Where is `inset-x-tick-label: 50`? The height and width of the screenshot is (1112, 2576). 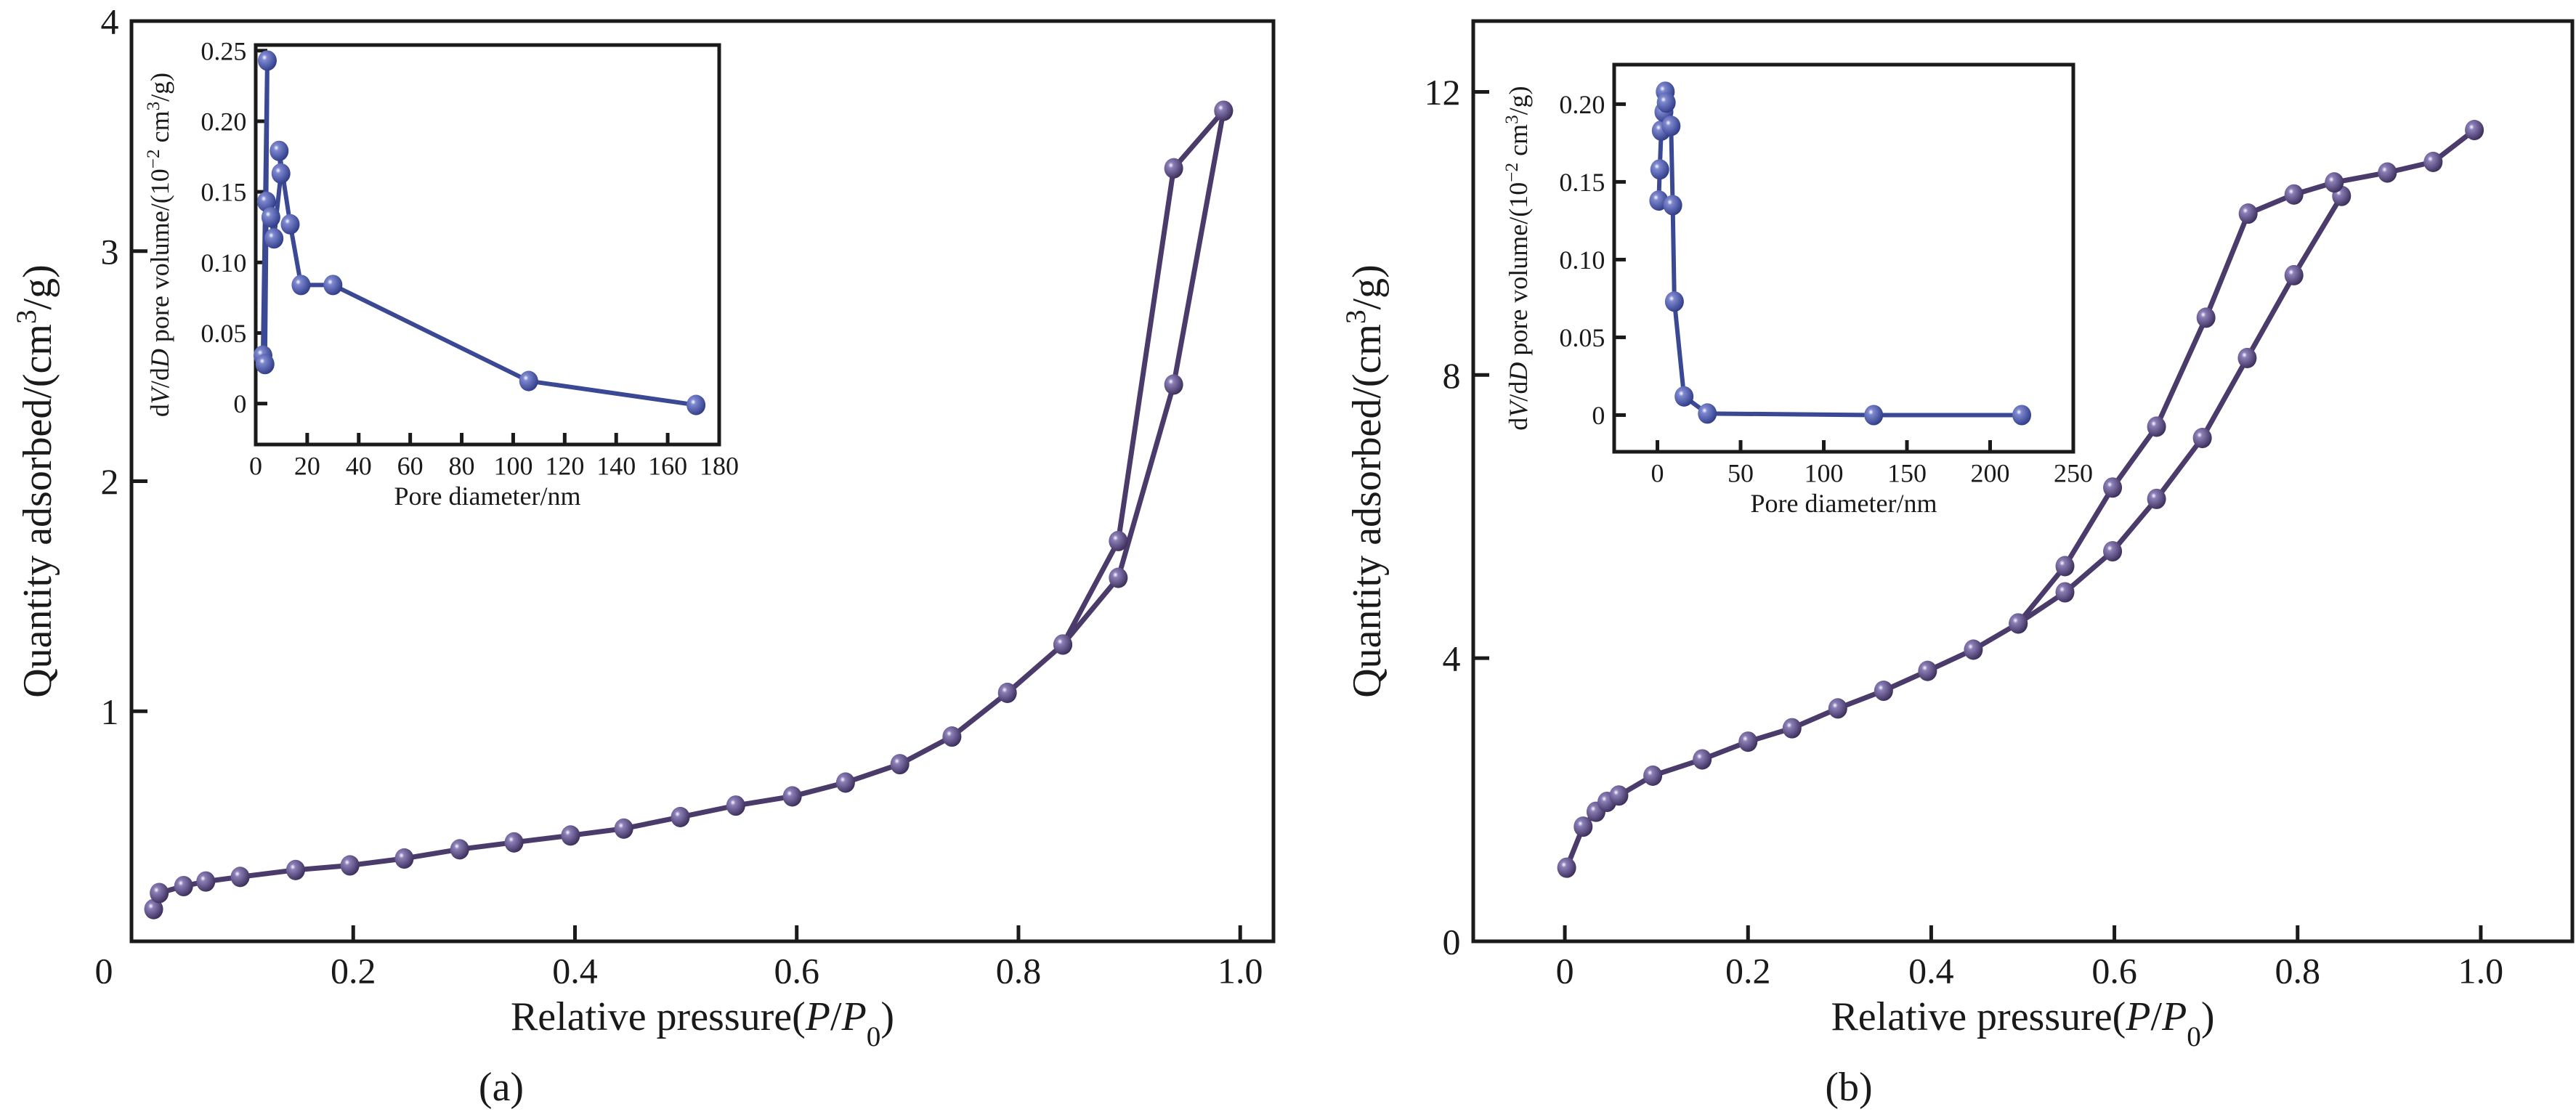 inset-x-tick-label: 50 is located at coordinates (1741, 473).